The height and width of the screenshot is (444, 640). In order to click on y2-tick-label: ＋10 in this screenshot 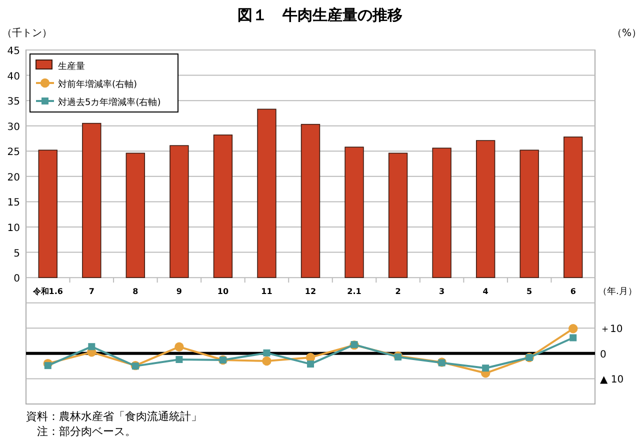, I will do `click(611, 330)`.